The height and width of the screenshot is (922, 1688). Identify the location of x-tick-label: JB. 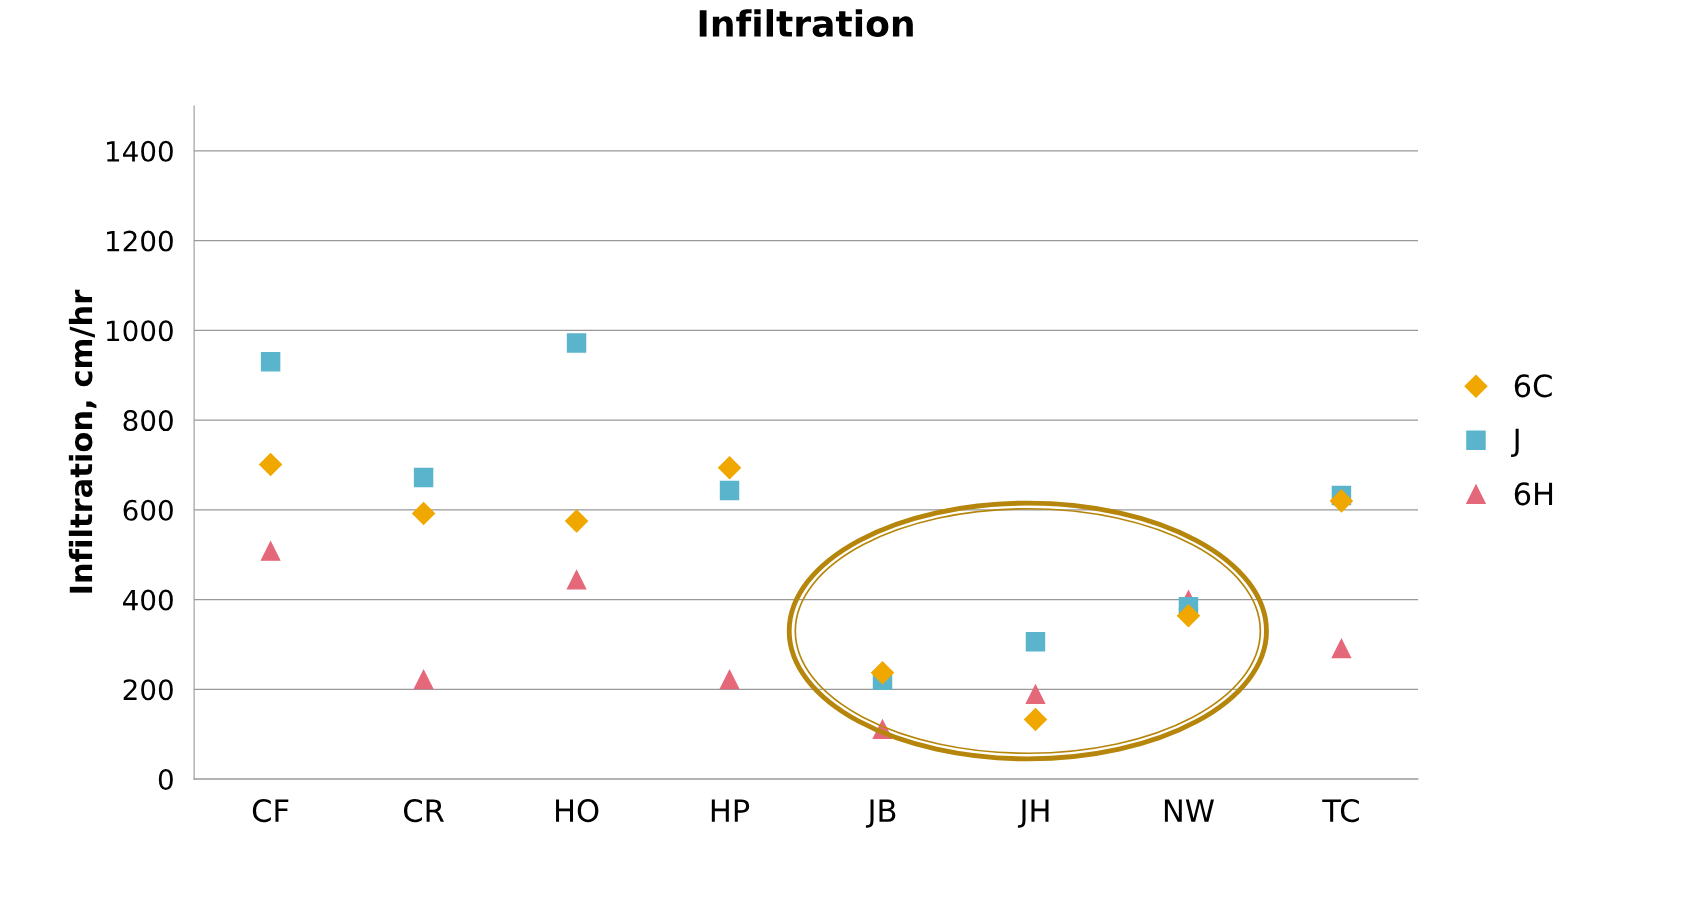
(880, 813).